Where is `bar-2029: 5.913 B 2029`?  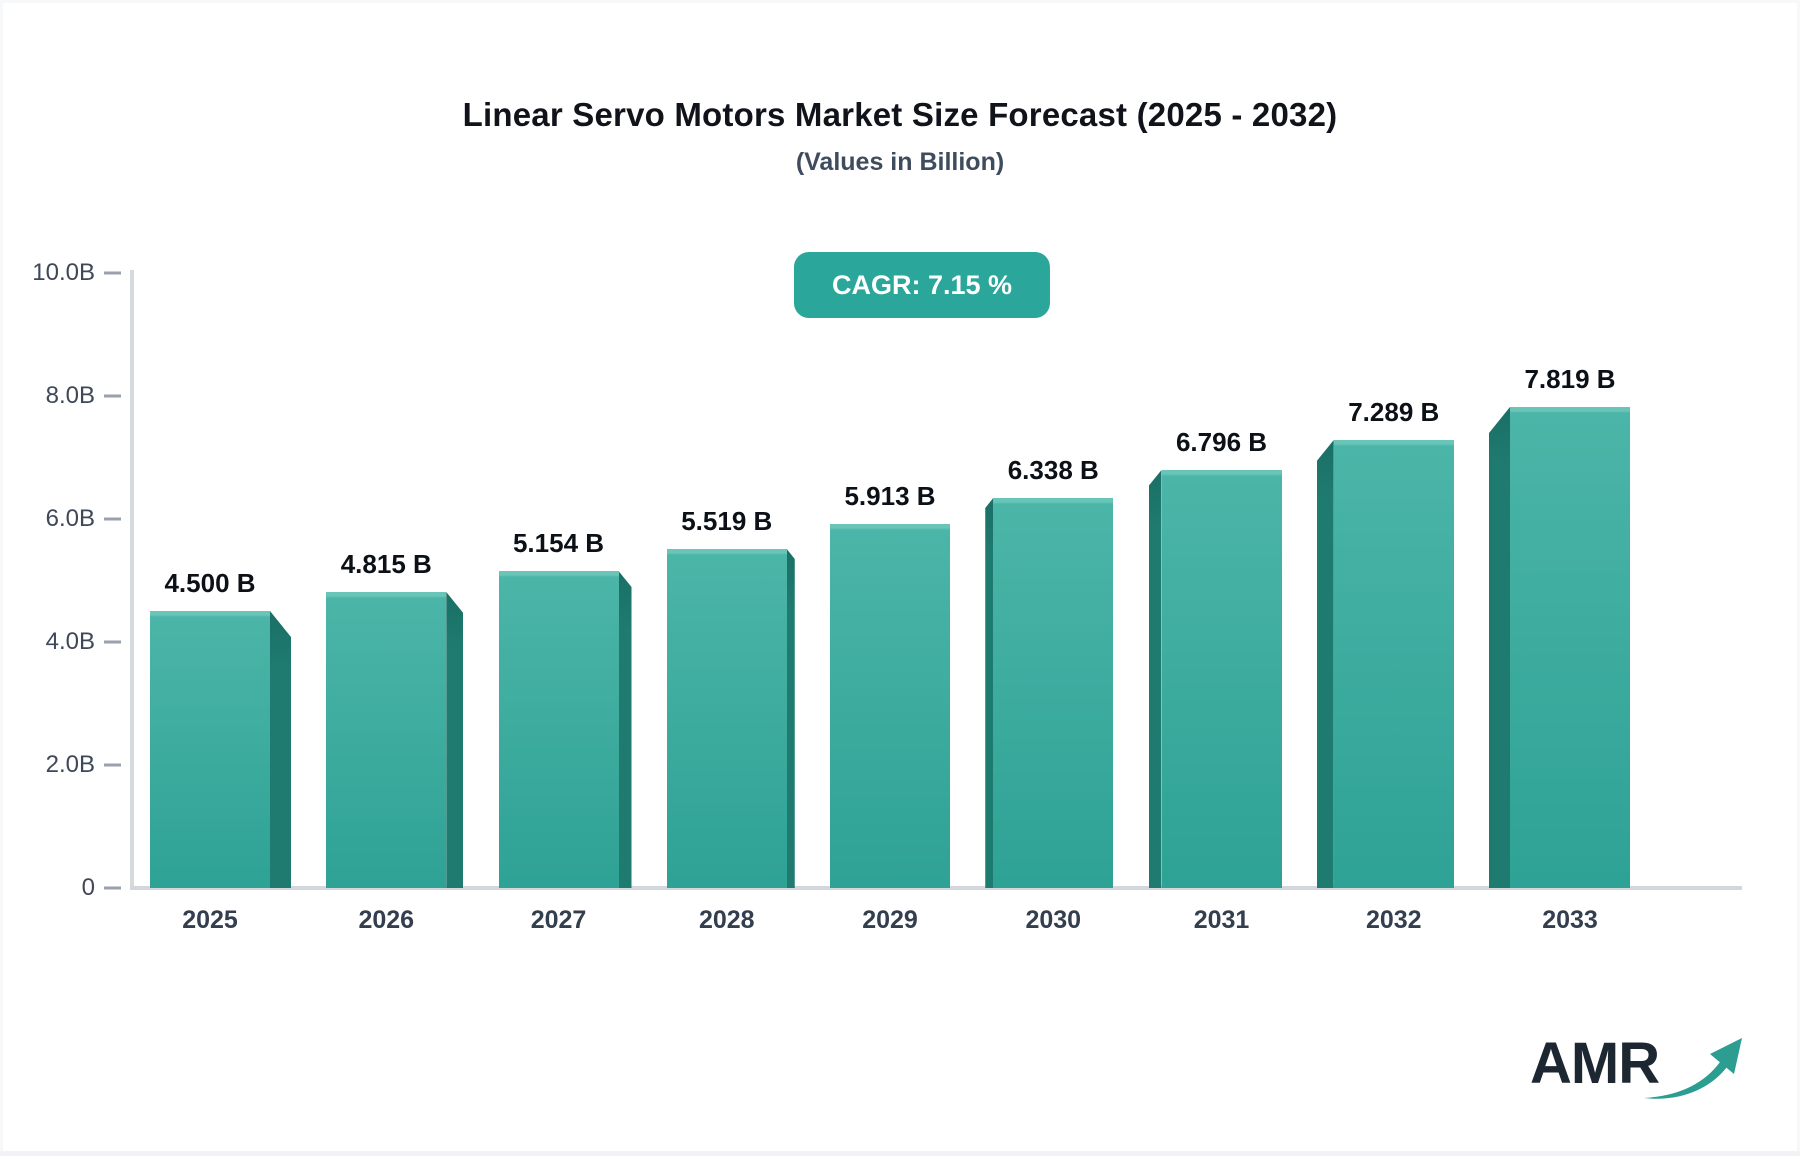 bar-2029: 5.913 B 2029 is located at coordinates (890, 707).